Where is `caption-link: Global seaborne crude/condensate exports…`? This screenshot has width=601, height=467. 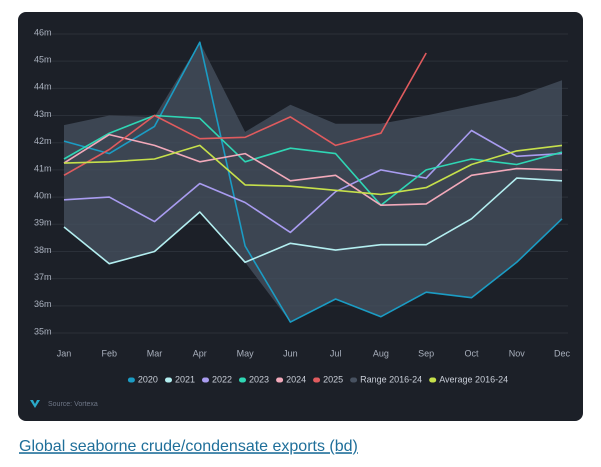 caption-link: Global seaborne crude/condensate exports… is located at coordinates (188, 446).